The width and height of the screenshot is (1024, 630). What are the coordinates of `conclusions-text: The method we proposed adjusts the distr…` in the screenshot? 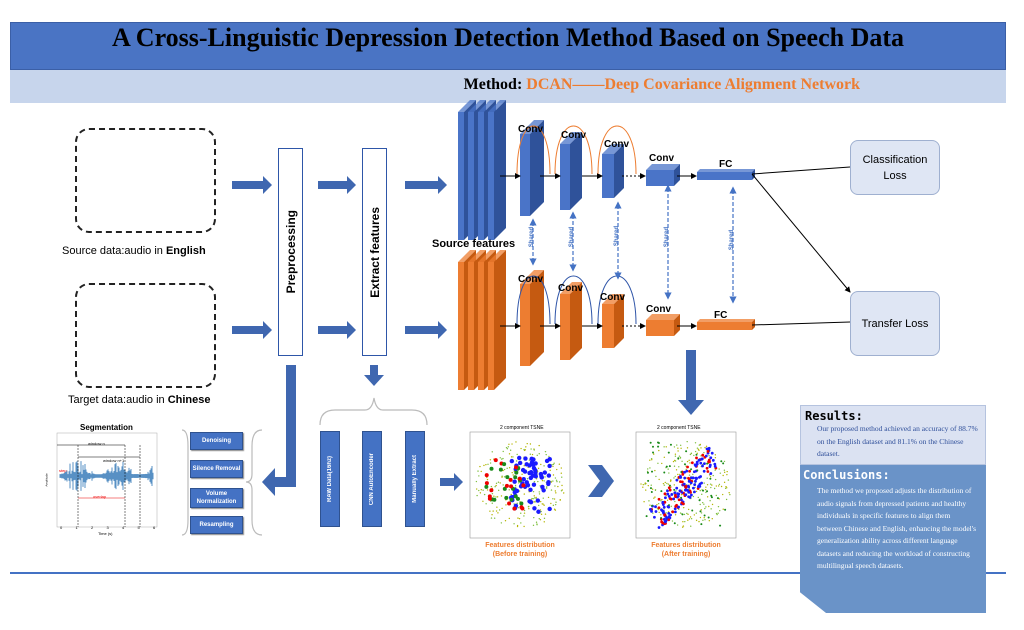 It's located at (897, 528).